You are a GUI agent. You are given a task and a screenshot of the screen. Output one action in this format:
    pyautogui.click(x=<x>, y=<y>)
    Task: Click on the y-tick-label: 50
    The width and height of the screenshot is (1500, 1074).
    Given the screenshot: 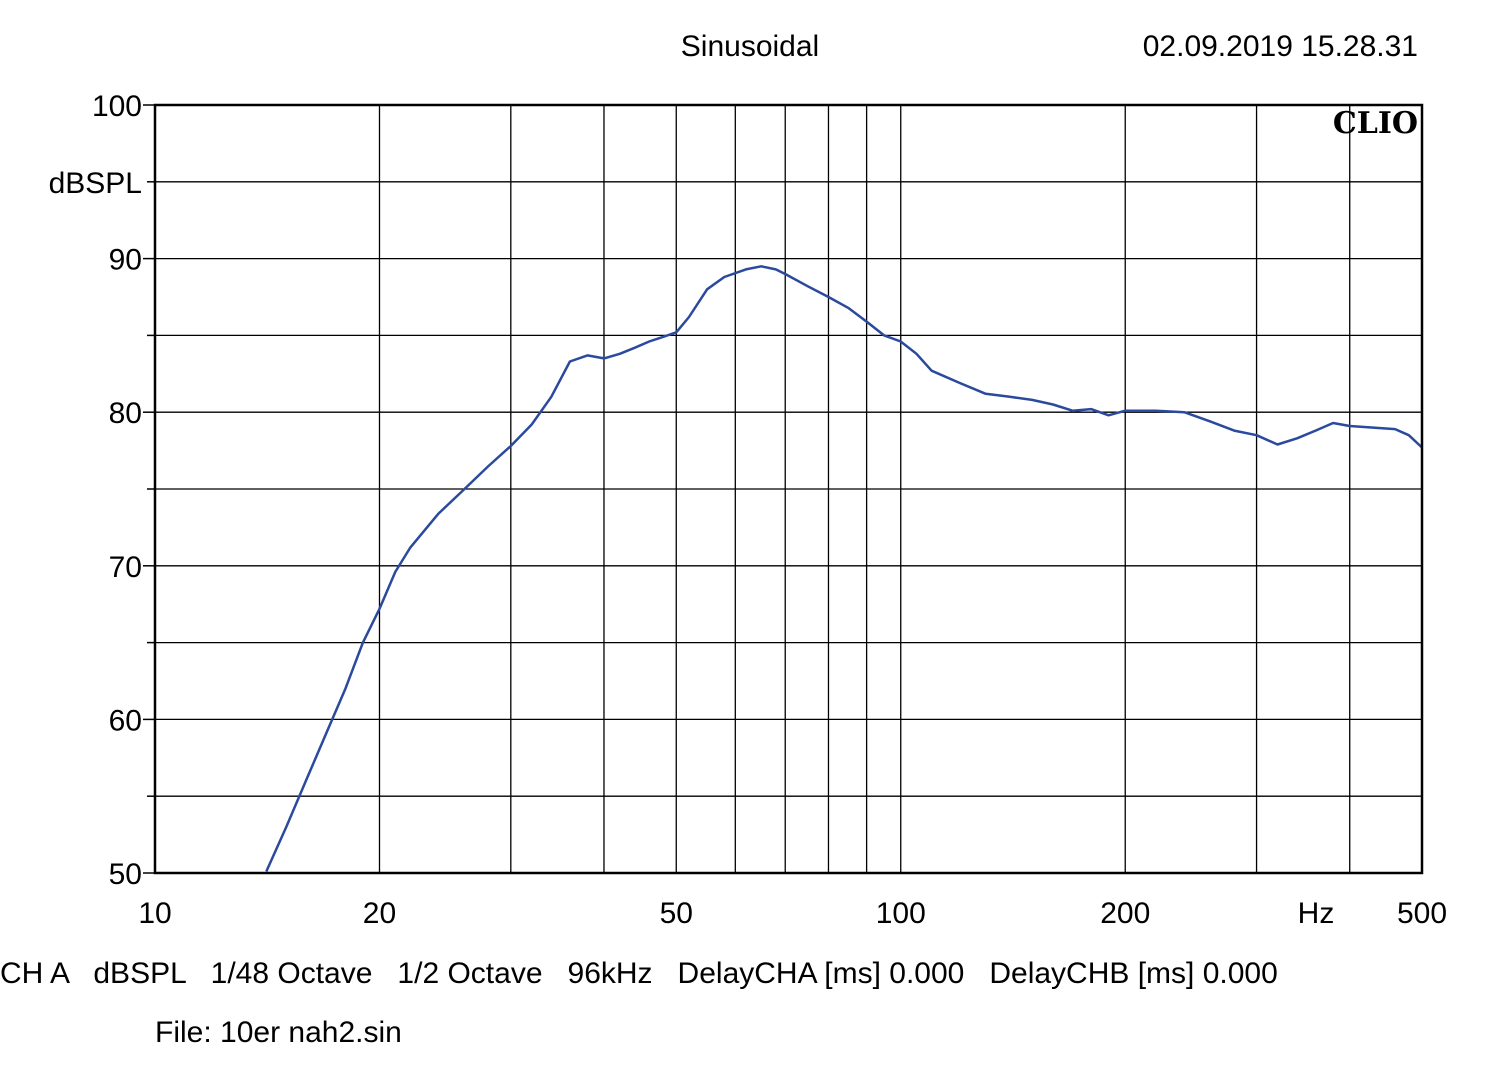 What is the action you would take?
    pyautogui.click(x=125, y=874)
    